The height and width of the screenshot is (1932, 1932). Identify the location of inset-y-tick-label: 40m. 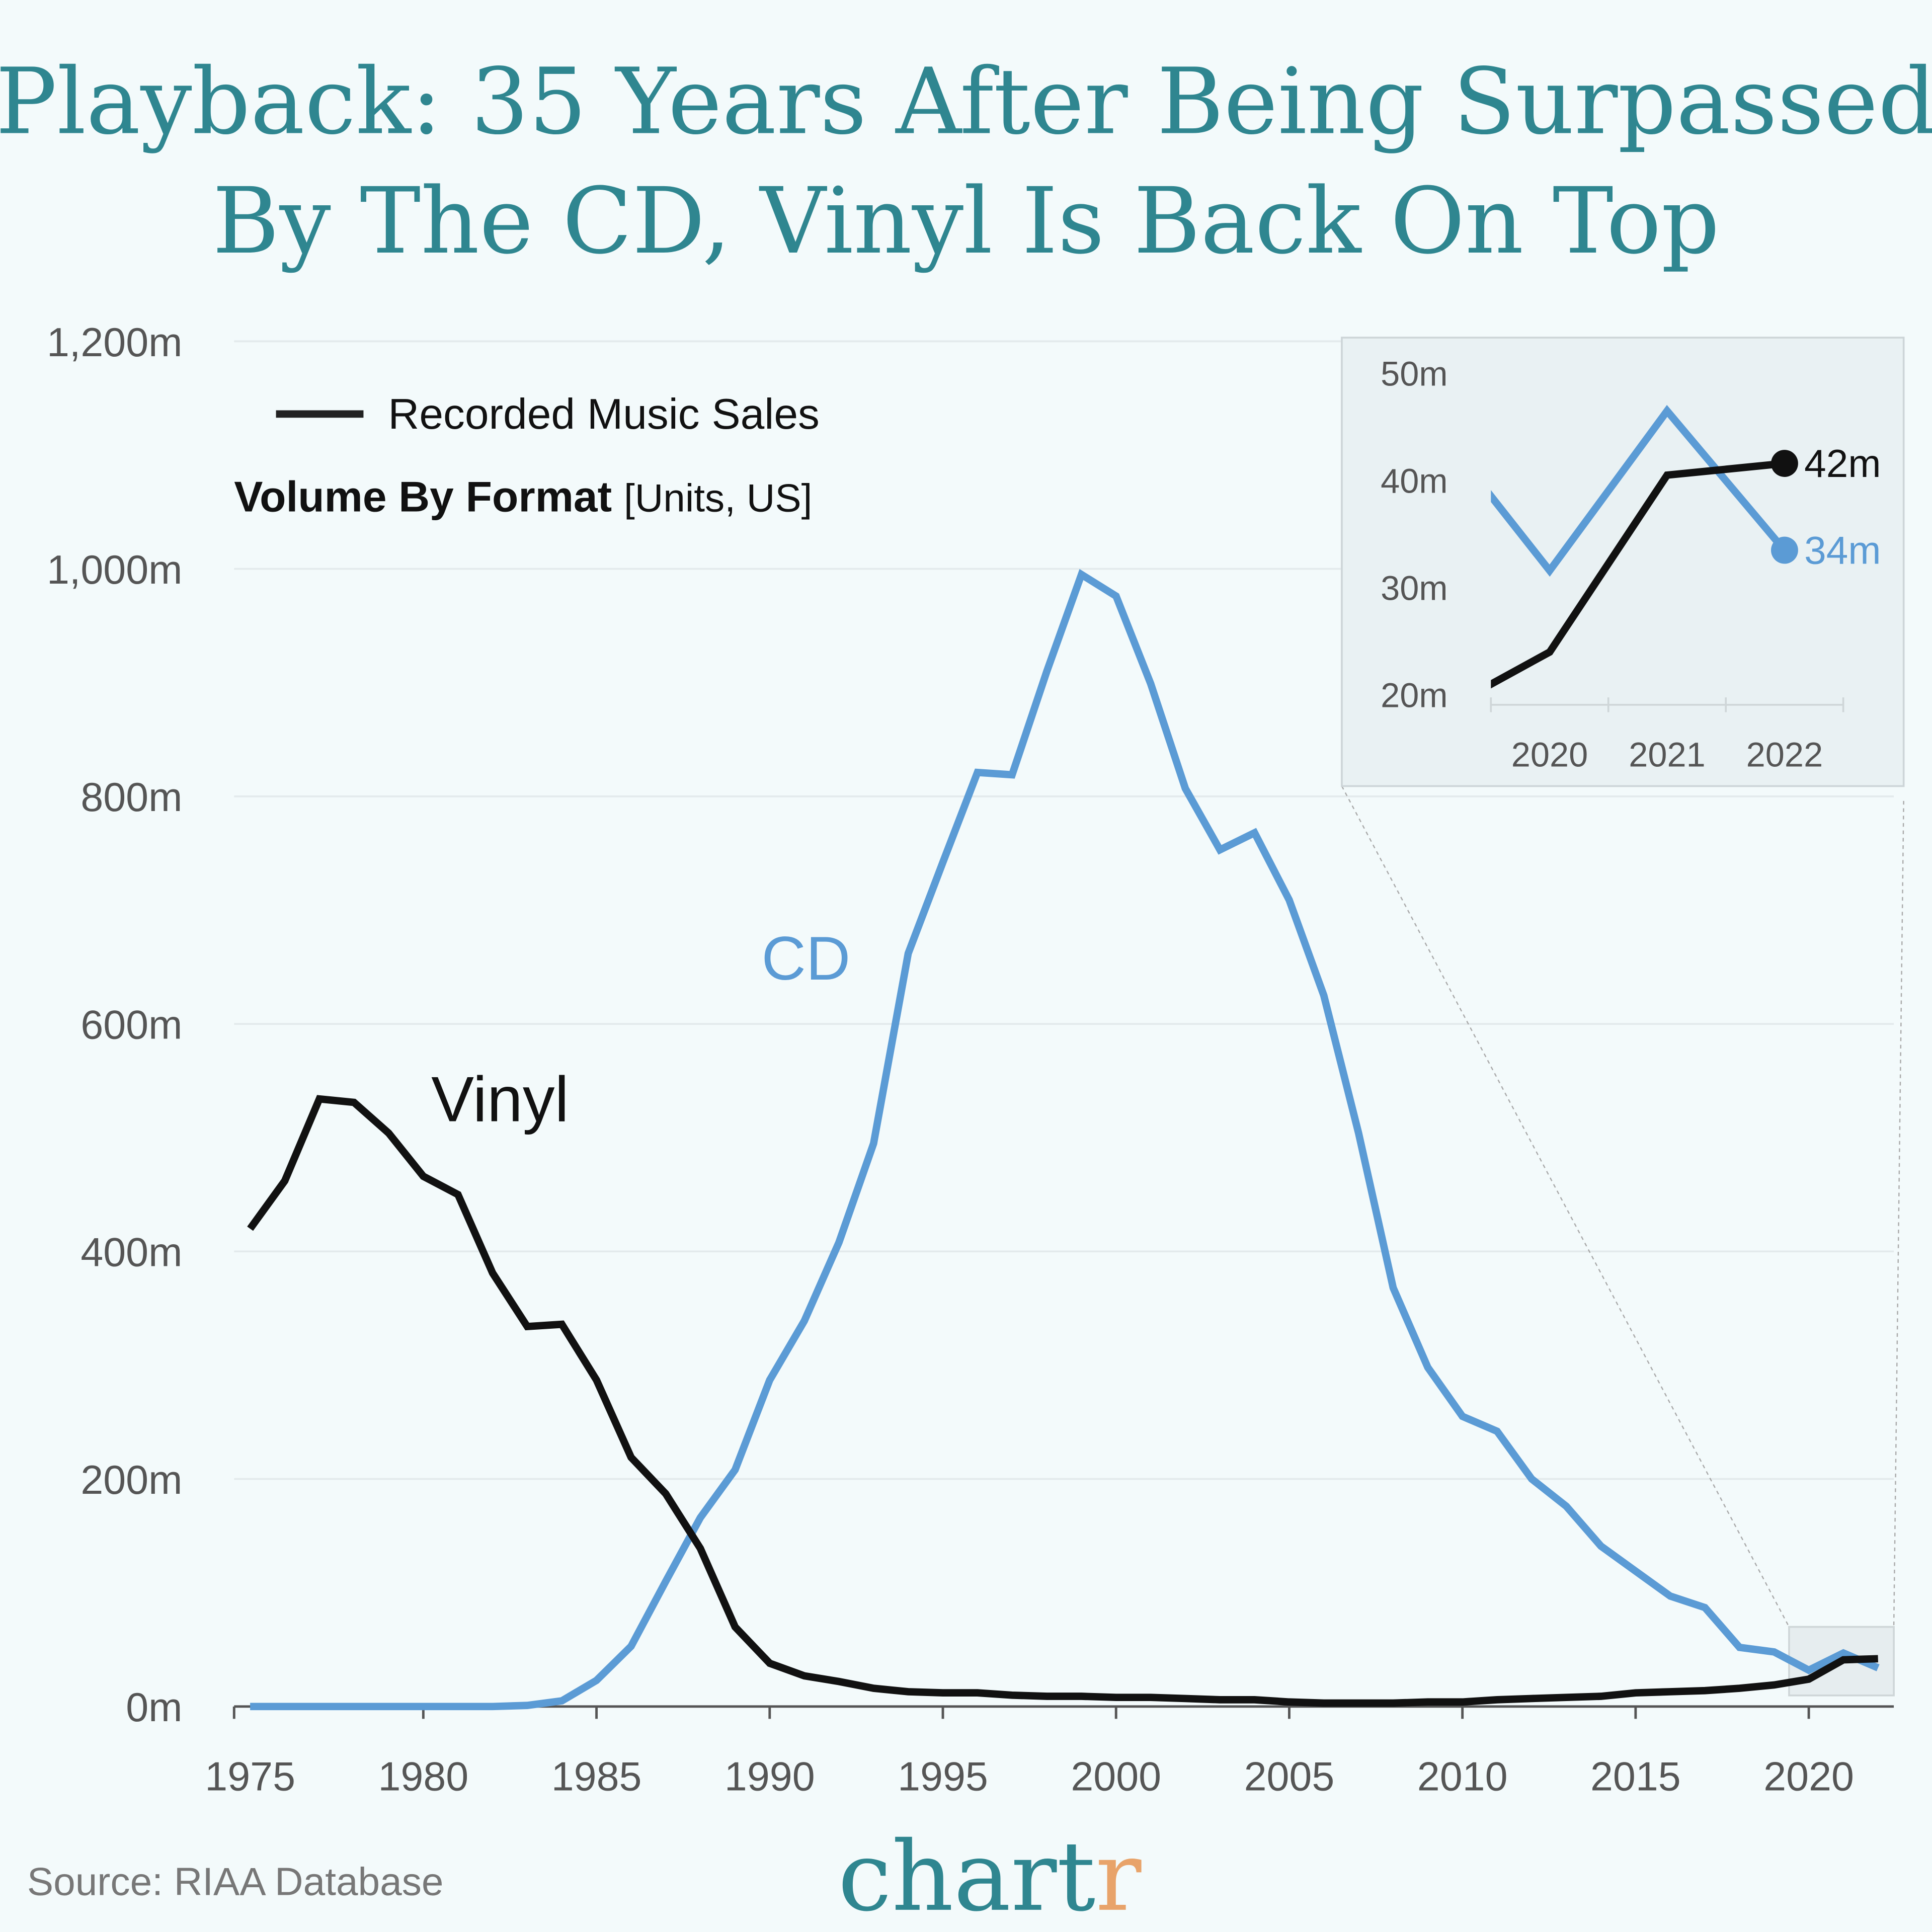
(1414, 482).